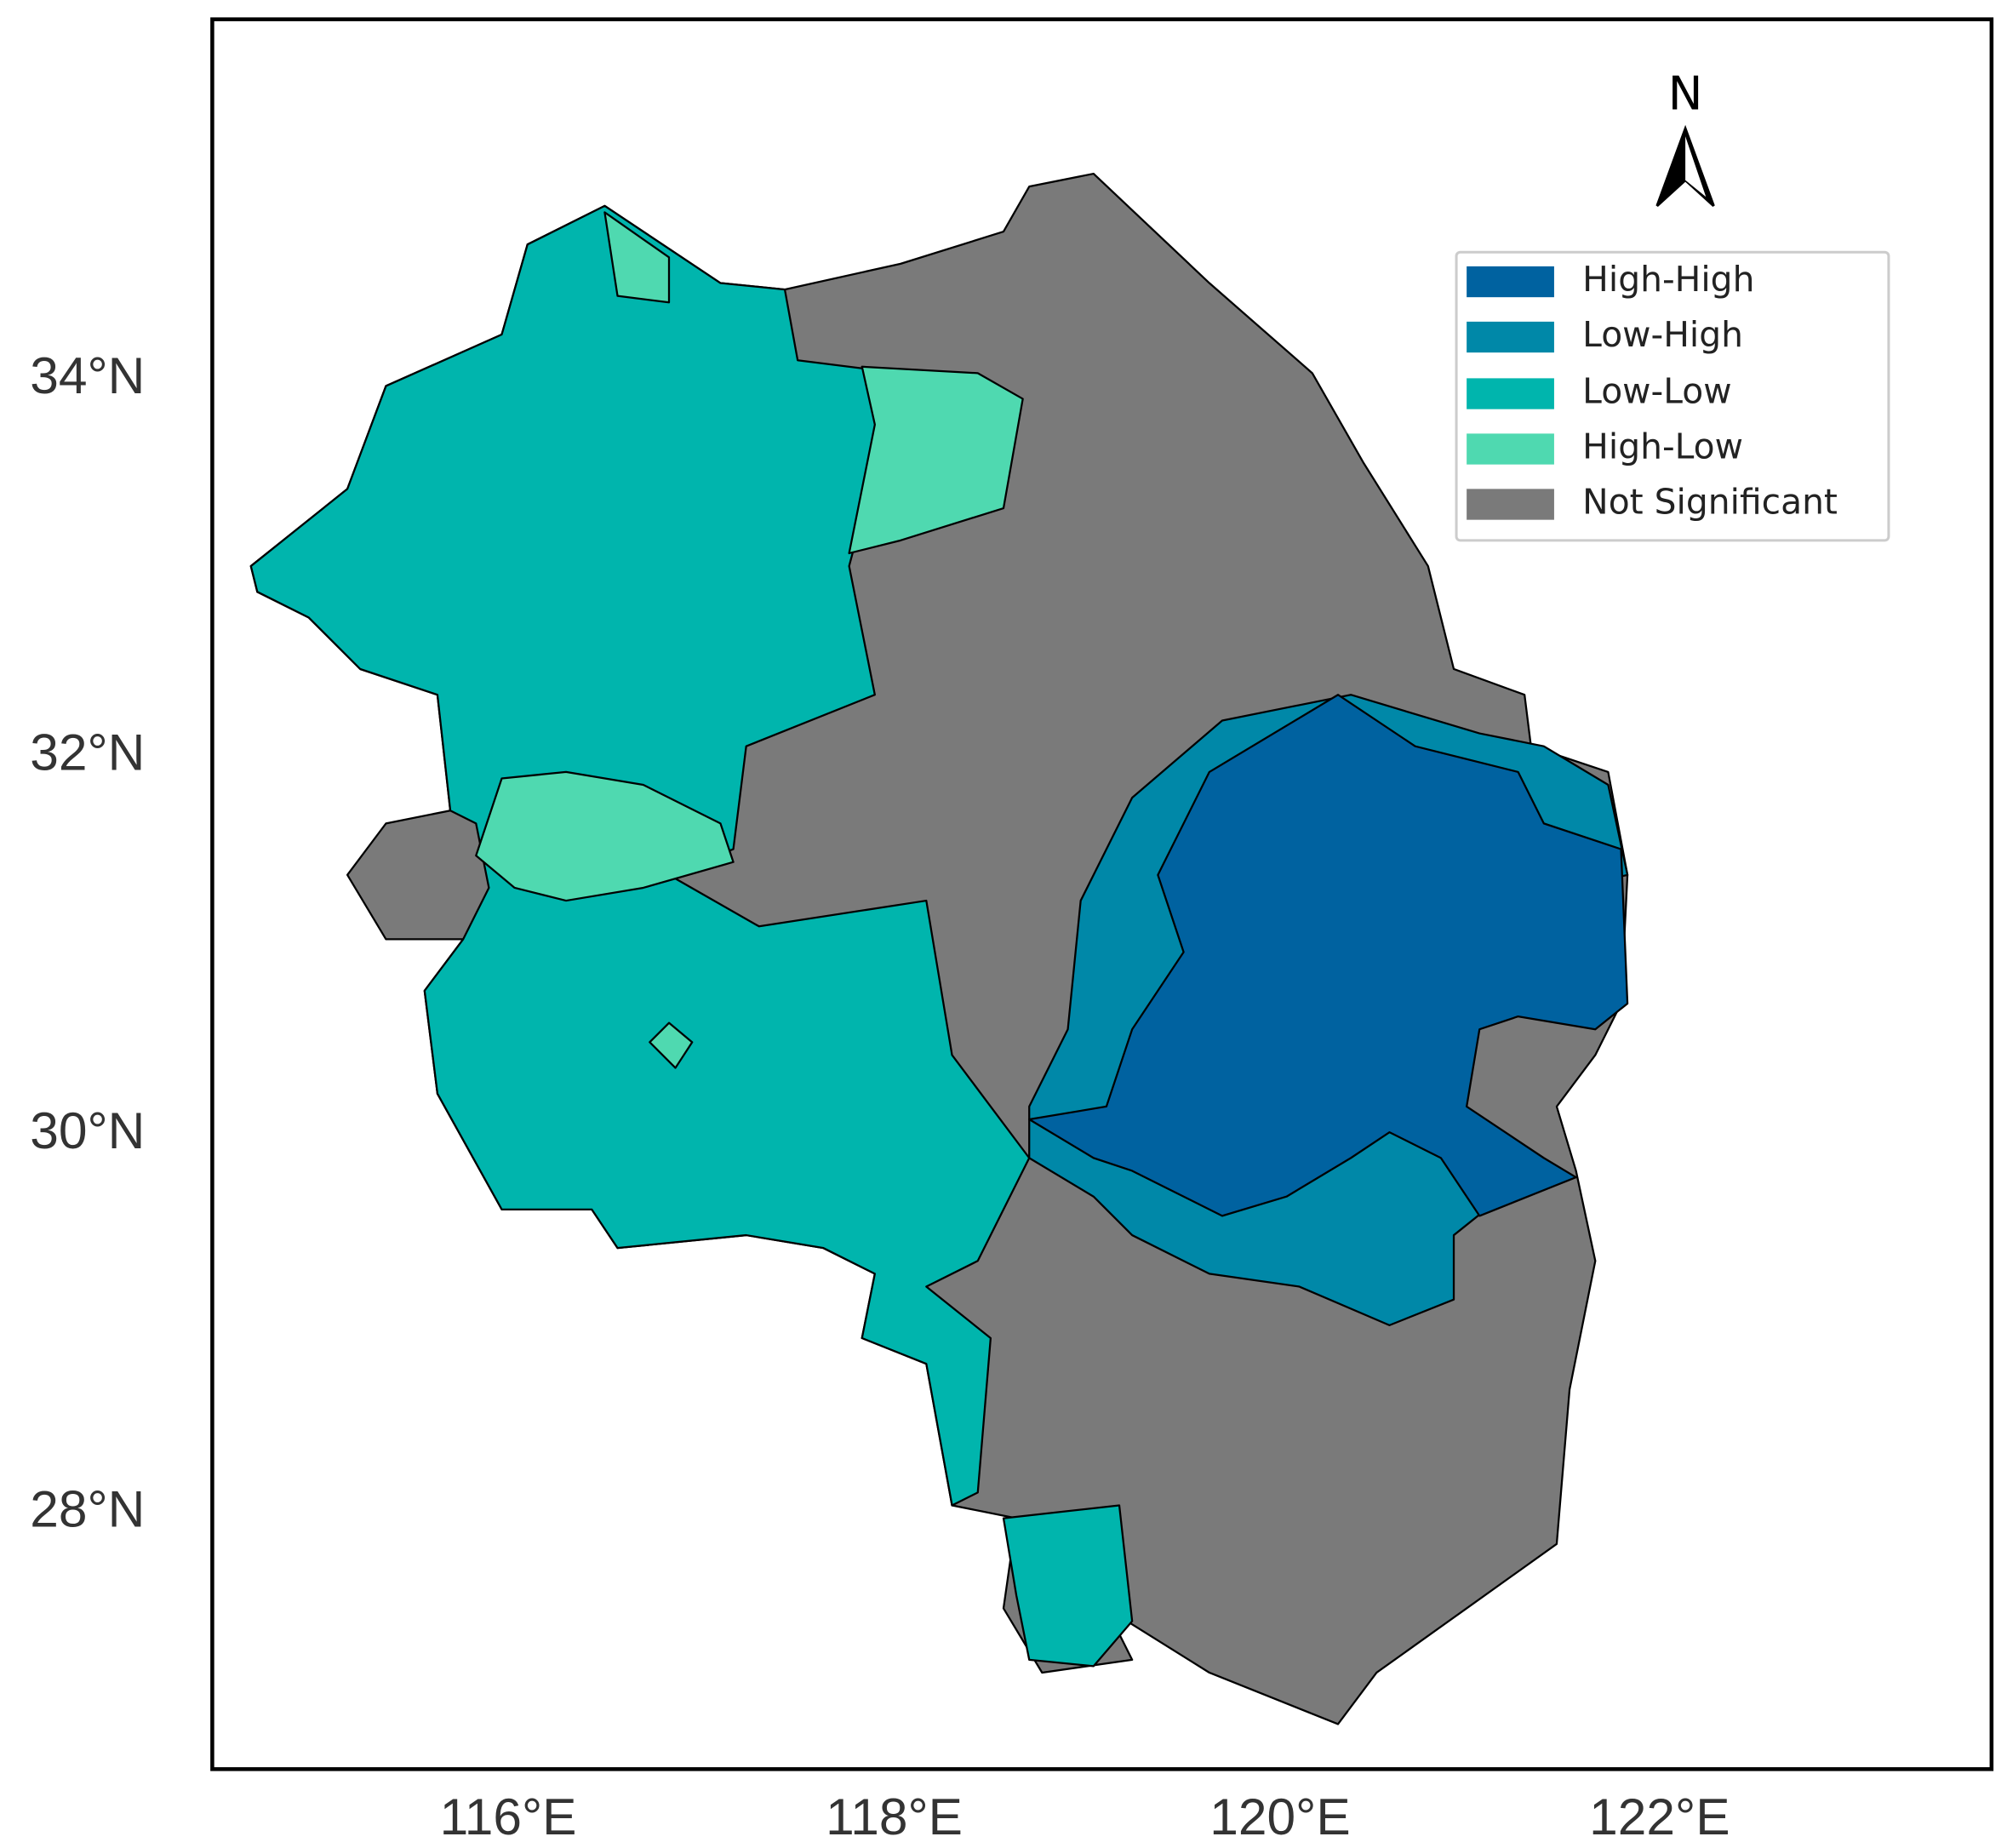 This screenshot has height=1848, width=2007. I want to click on region-low-low, so click(1068, 1586).